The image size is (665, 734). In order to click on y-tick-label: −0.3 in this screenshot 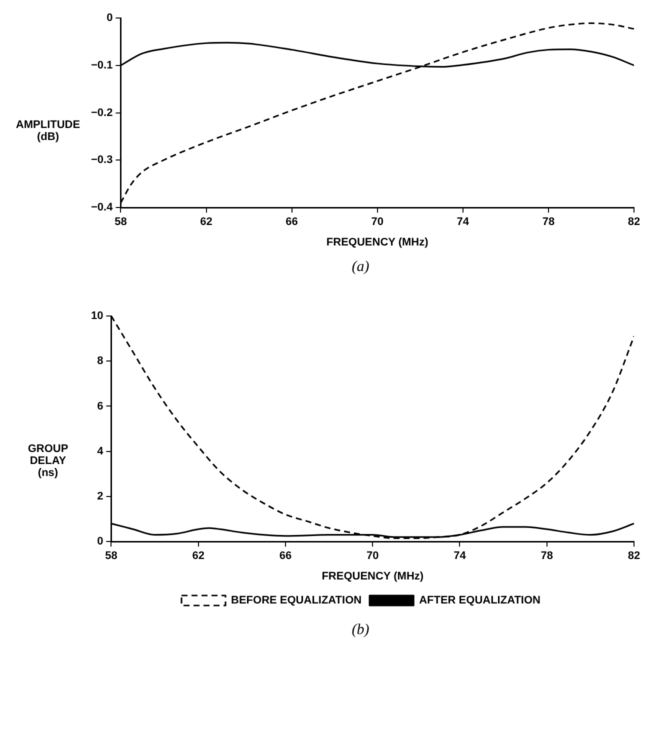, I will do `click(101, 160)`.